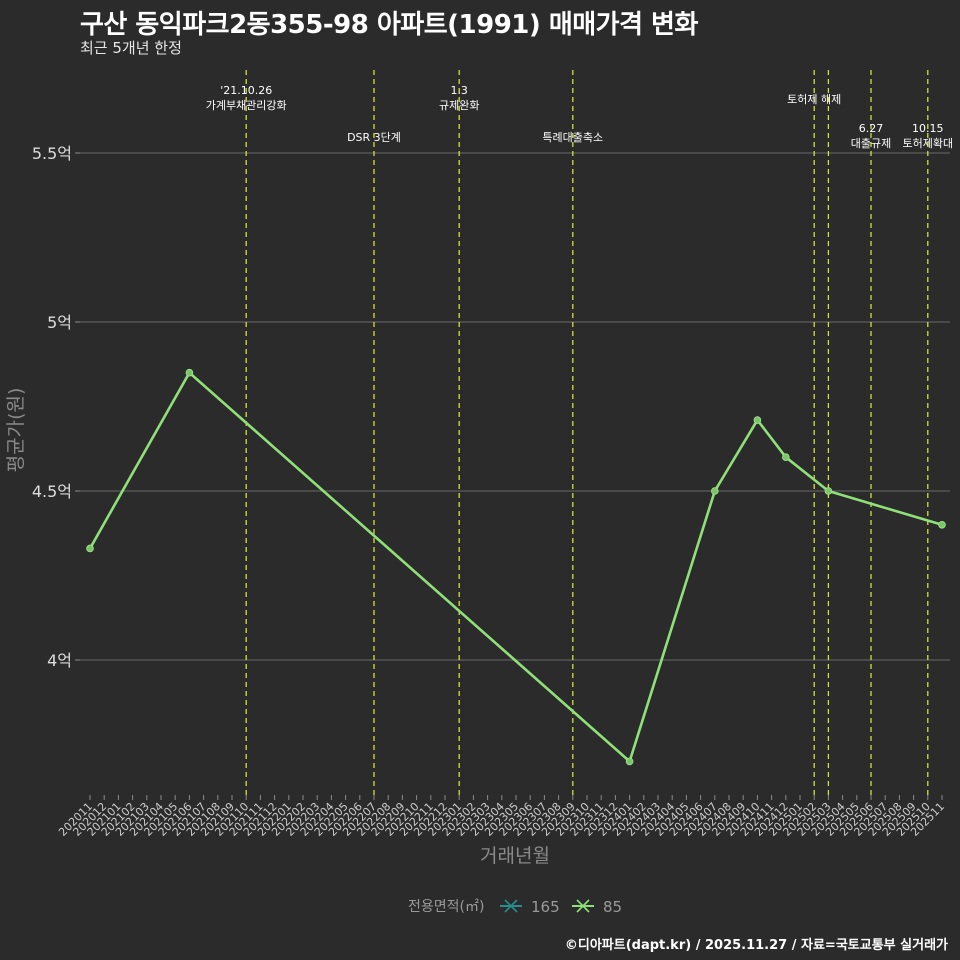 The width and height of the screenshot is (960, 960). Describe the element at coordinates (545, 907) in the screenshot. I see `legend-label-165: 165` at that location.